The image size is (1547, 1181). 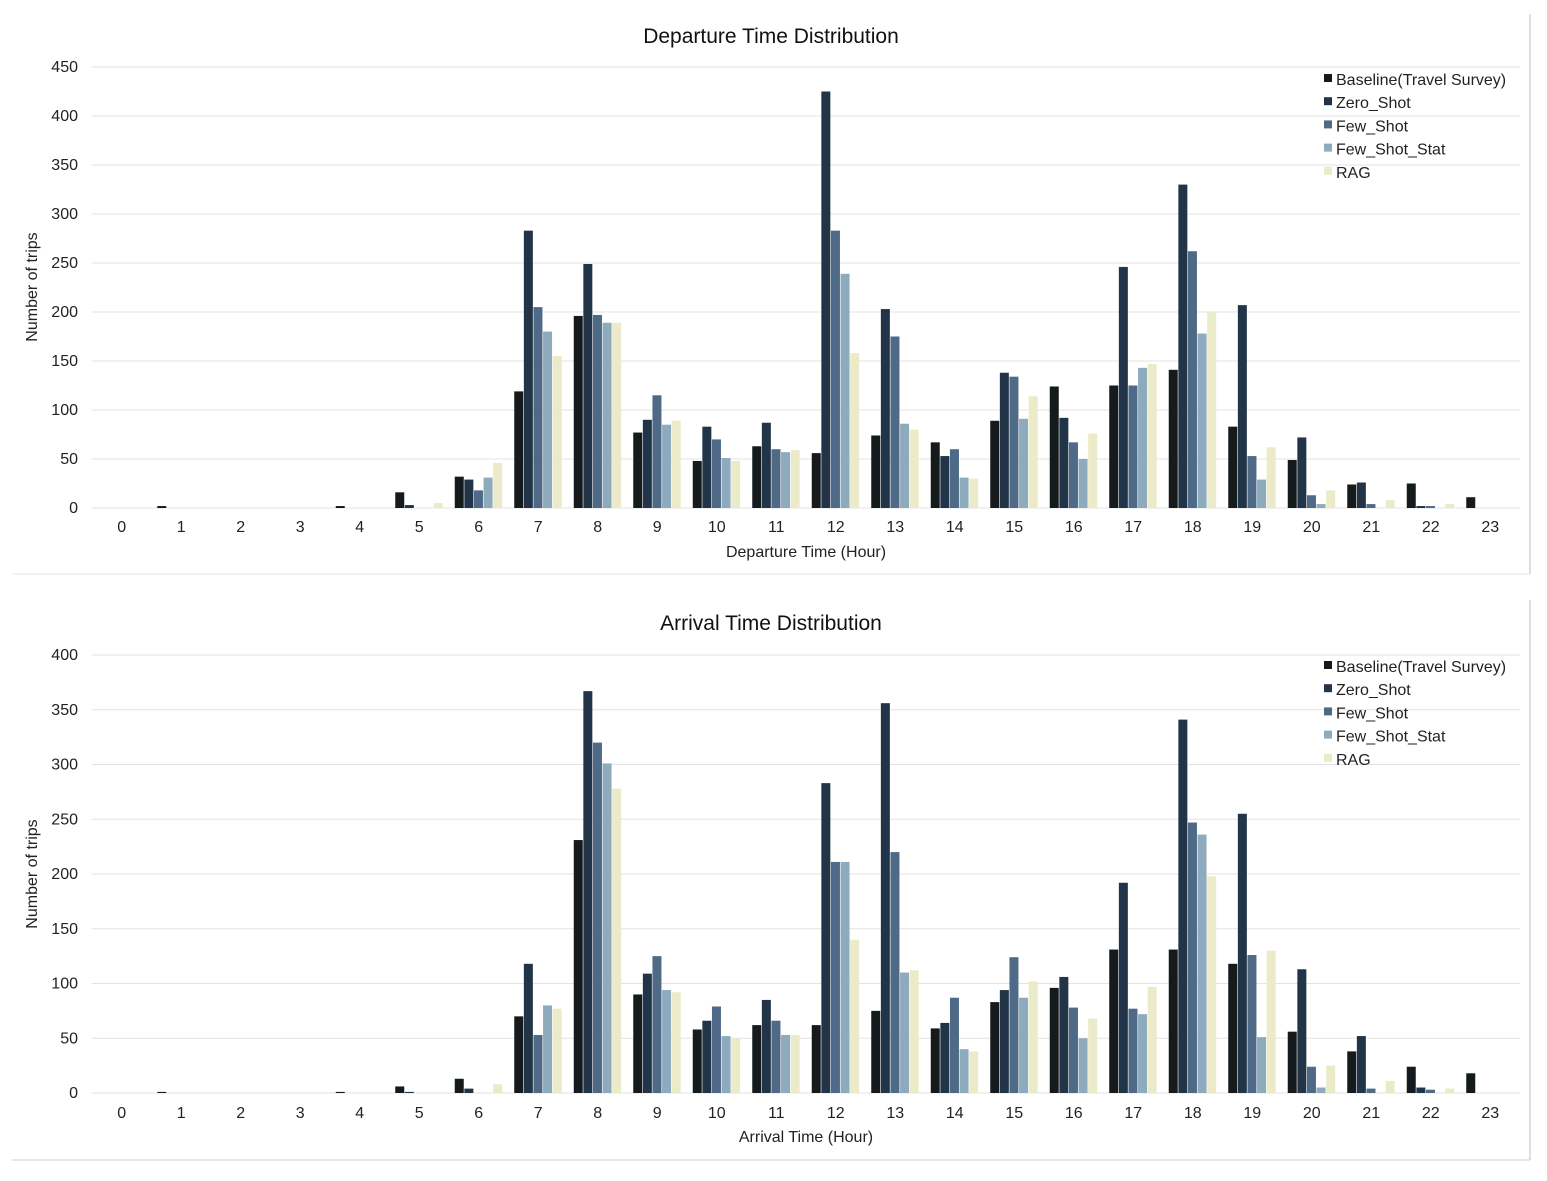 What do you see at coordinates (300, 527) in the screenshot?
I see `x-tick-label: 3` at bounding box center [300, 527].